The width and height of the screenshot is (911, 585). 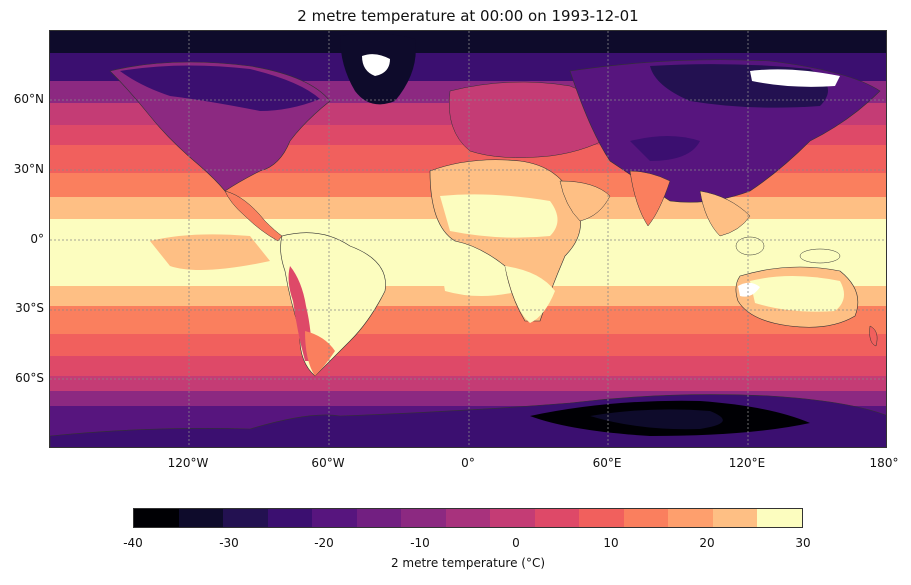 I want to click on siberia-ice, so click(x=795, y=78).